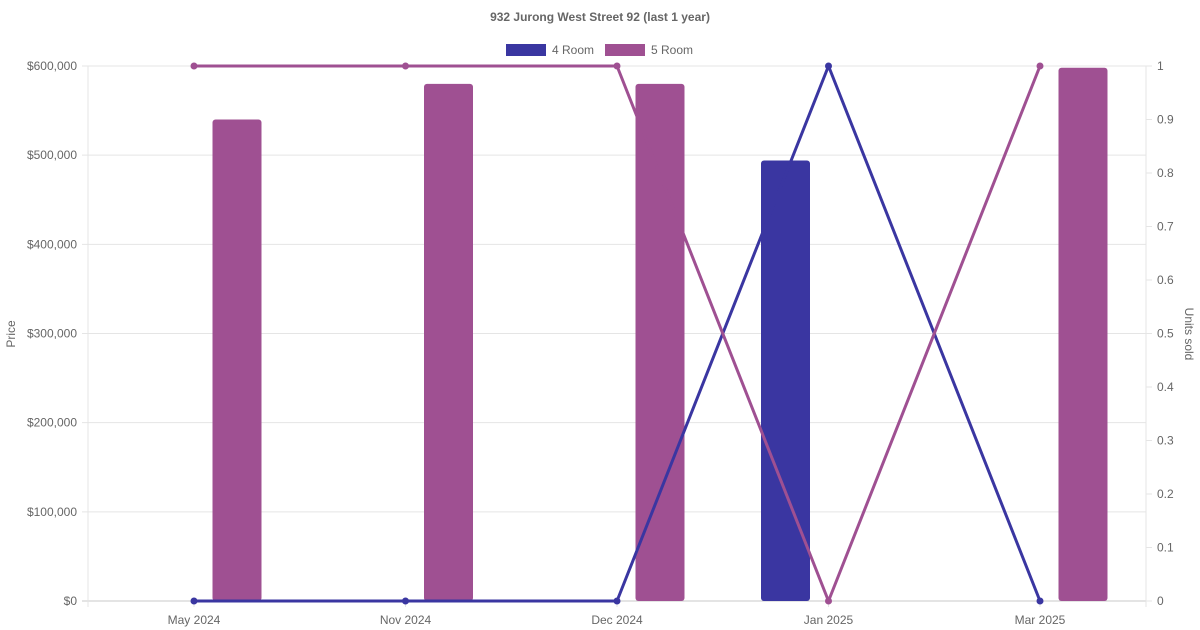  Describe the element at coordinates (1165, 120) in the screenshot. I see `y-right-tick-label: 0.9` at that location.